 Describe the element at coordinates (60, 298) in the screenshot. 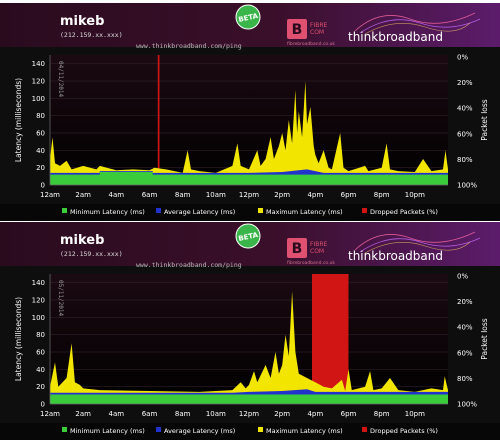

I see `date-label: 05/11/2014` at that location.